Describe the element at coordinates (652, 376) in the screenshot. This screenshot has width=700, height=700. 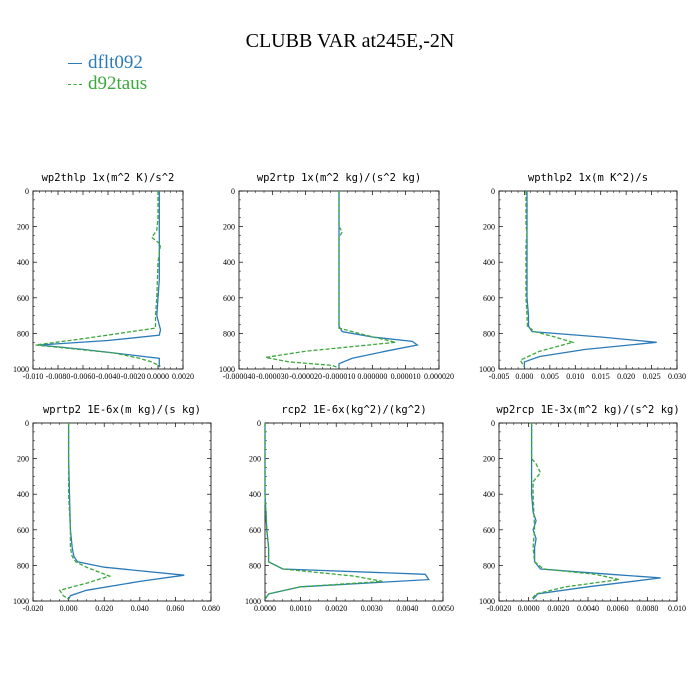
I see `x-tick-label: 0.025` at that location.